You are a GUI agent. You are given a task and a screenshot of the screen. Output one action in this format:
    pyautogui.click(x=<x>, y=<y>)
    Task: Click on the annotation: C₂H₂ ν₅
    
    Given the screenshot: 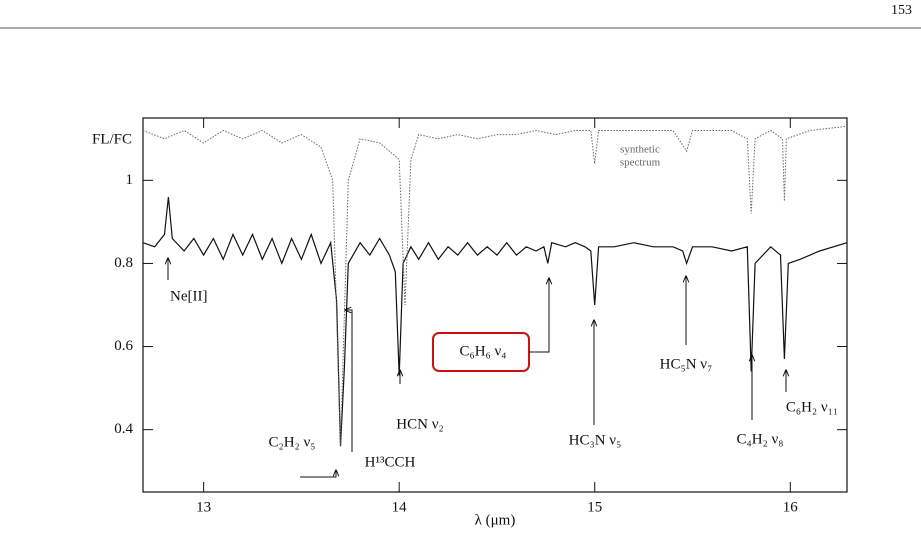 What is the action you would take?
    pyautogui.click(x=291, y=442)
    